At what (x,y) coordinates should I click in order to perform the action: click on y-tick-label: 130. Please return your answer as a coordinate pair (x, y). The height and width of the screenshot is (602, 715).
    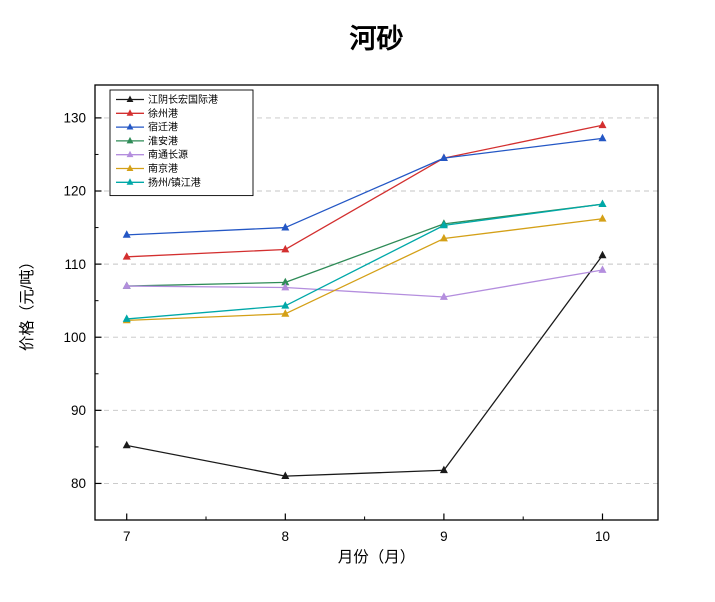
    Looking at the image, I should click on (74, 118).